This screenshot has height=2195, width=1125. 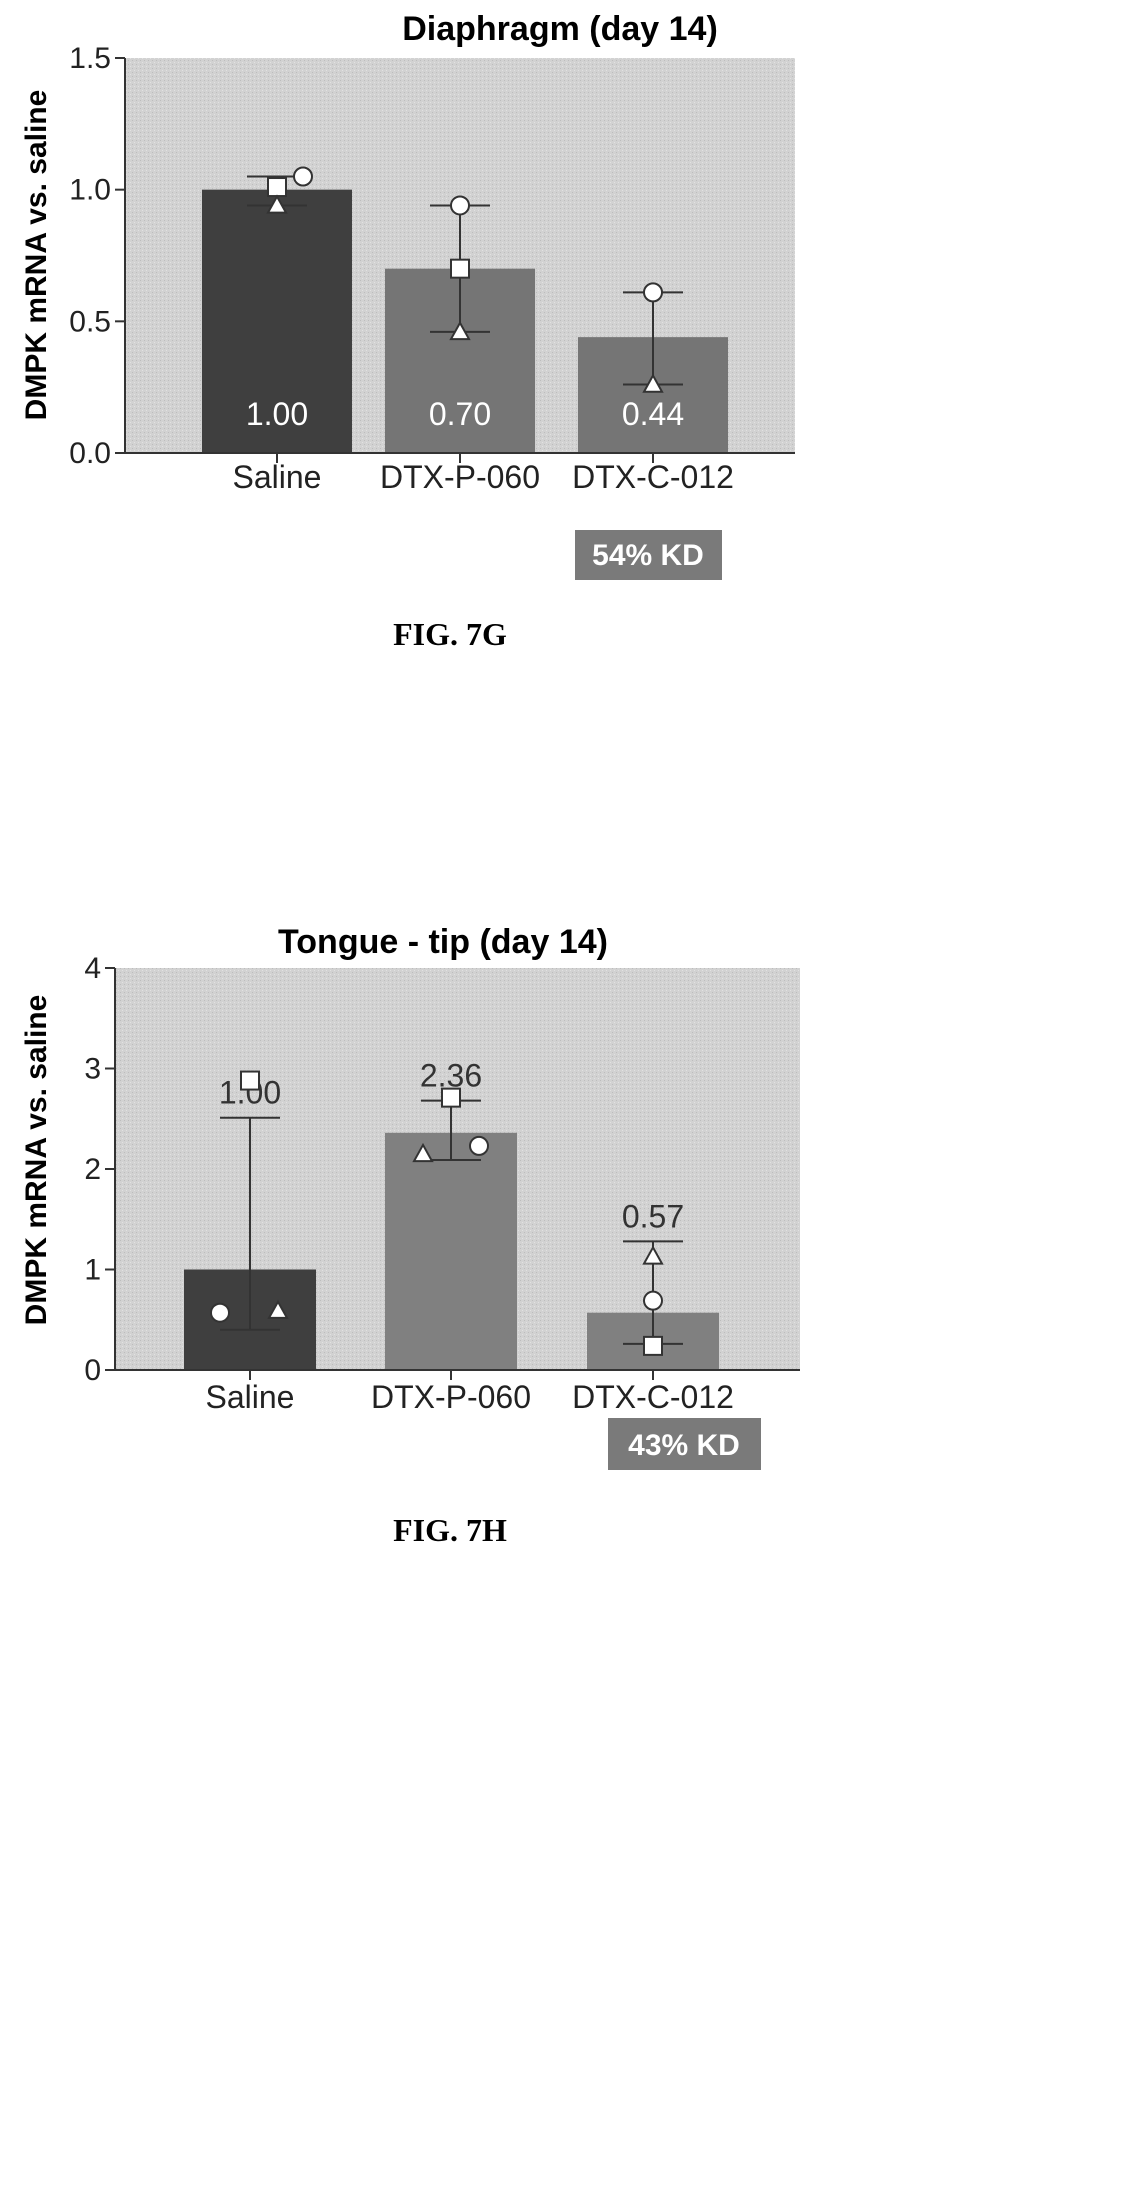 I want to click on bar-saline, so click(x=277, y=321).